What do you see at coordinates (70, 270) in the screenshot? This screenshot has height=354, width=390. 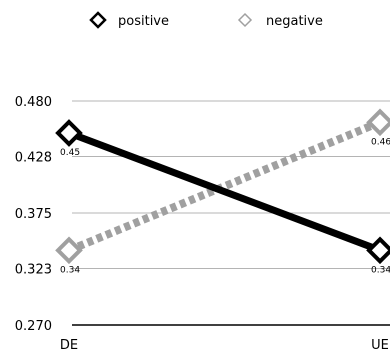 I see `data-label-negative: 0.34` at bounding box center [70, 270].